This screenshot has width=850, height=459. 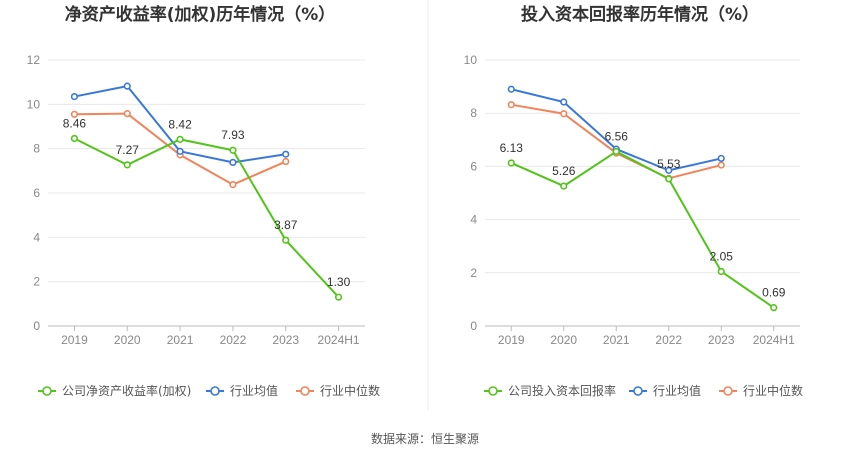 I want to click on legend-label: 公司投入资本回报率, so click(x=562, y=390).